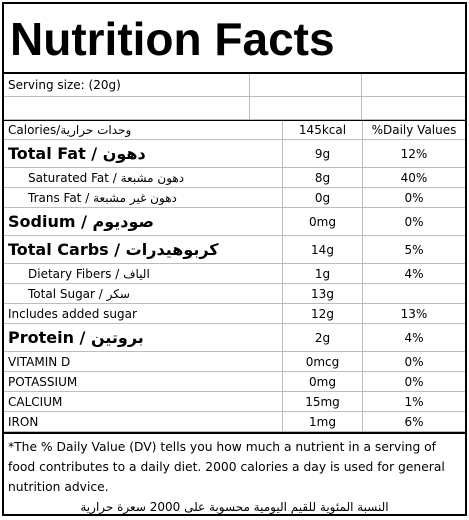 The width and height of the screenshot is (469, 520). I want to click on nutrient-dv: 13%, so click(414, 313).